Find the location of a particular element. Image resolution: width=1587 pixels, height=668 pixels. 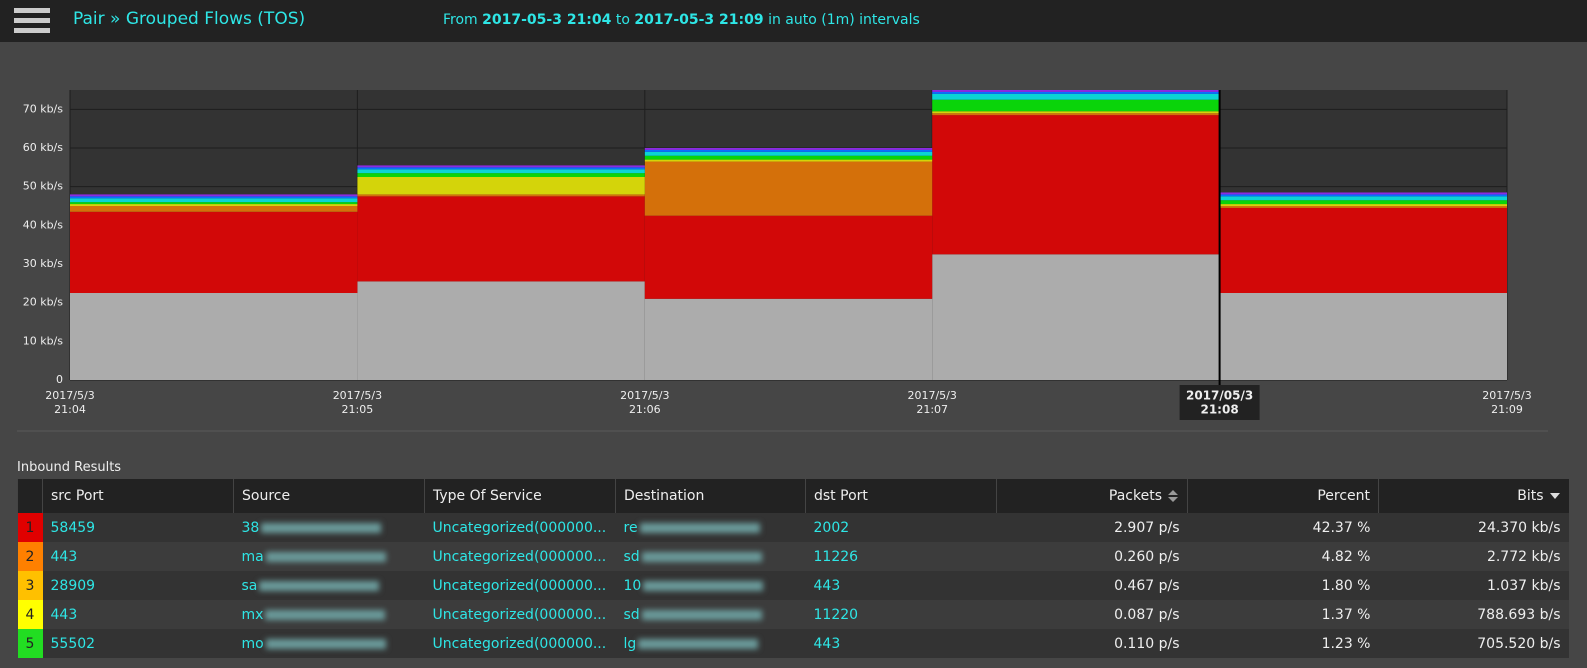

table-cell: 0.260 p/s is located at coordinates (1092, 556).